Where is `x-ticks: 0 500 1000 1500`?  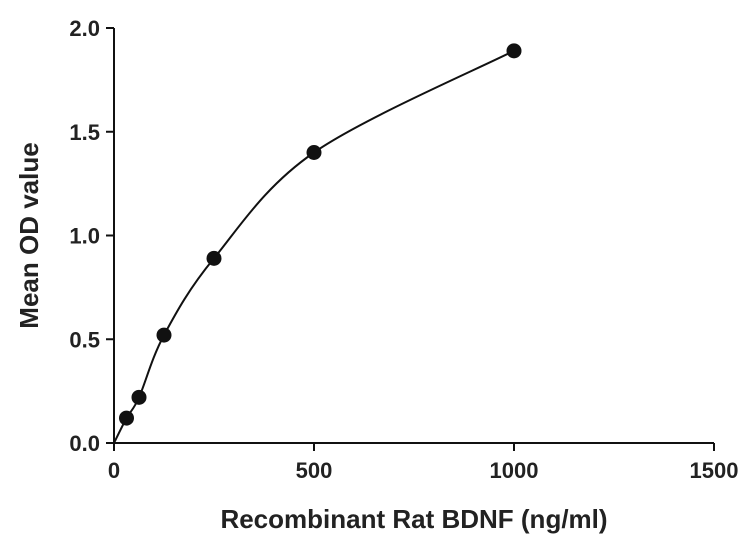 x-ticks: 0 500 1000 1500 is located at coordinates (423, 463).